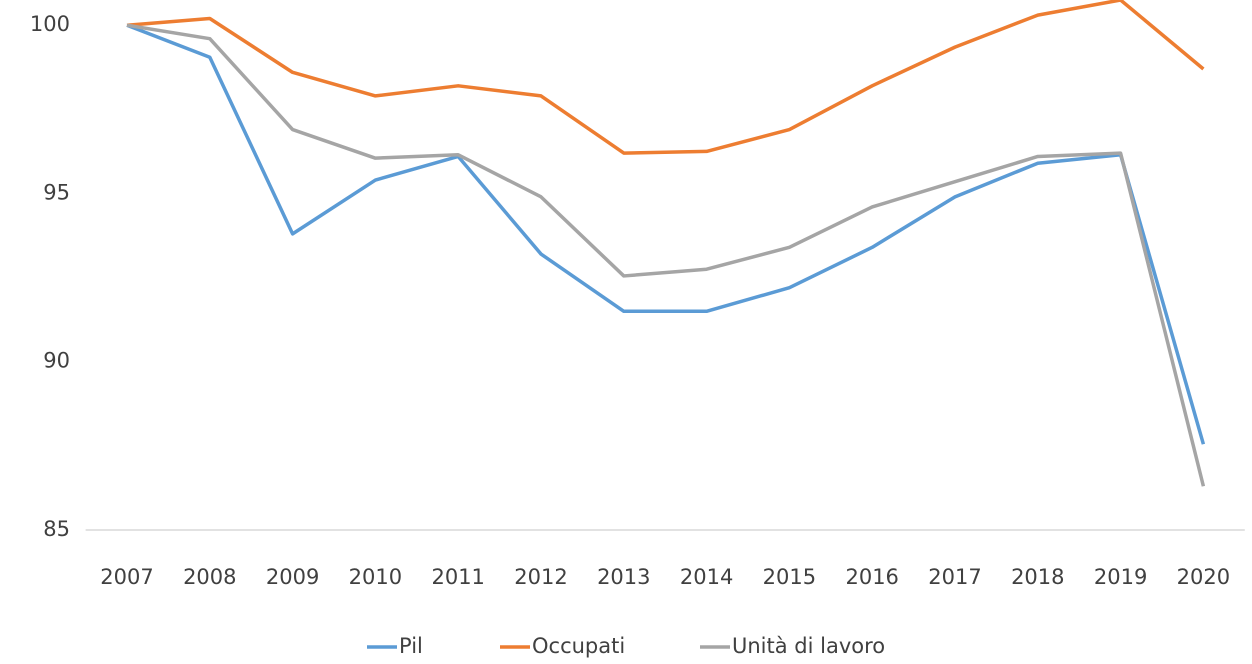  I want to click on x-tick-label: 2012, so click(540, 577).